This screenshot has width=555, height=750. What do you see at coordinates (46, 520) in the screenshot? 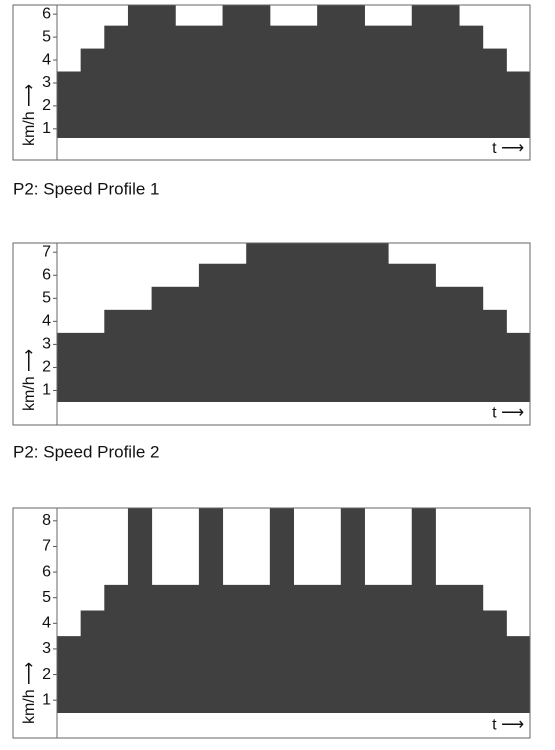
I see `y-tick-label: 8` at bounding box center [46, 520].